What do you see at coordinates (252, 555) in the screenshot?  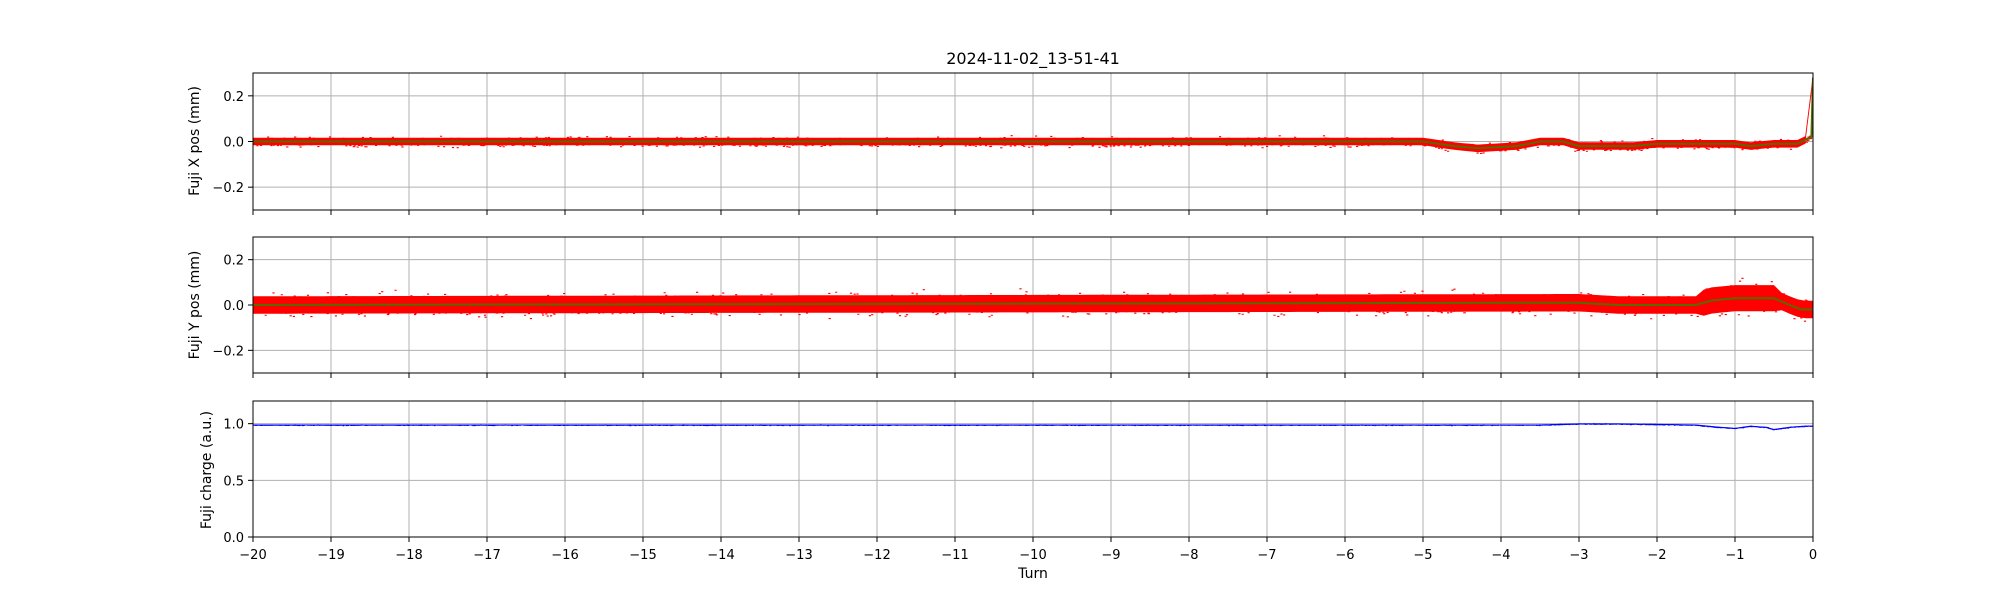 I see `x-tick-label: −20` at bounding box center [252, 555].